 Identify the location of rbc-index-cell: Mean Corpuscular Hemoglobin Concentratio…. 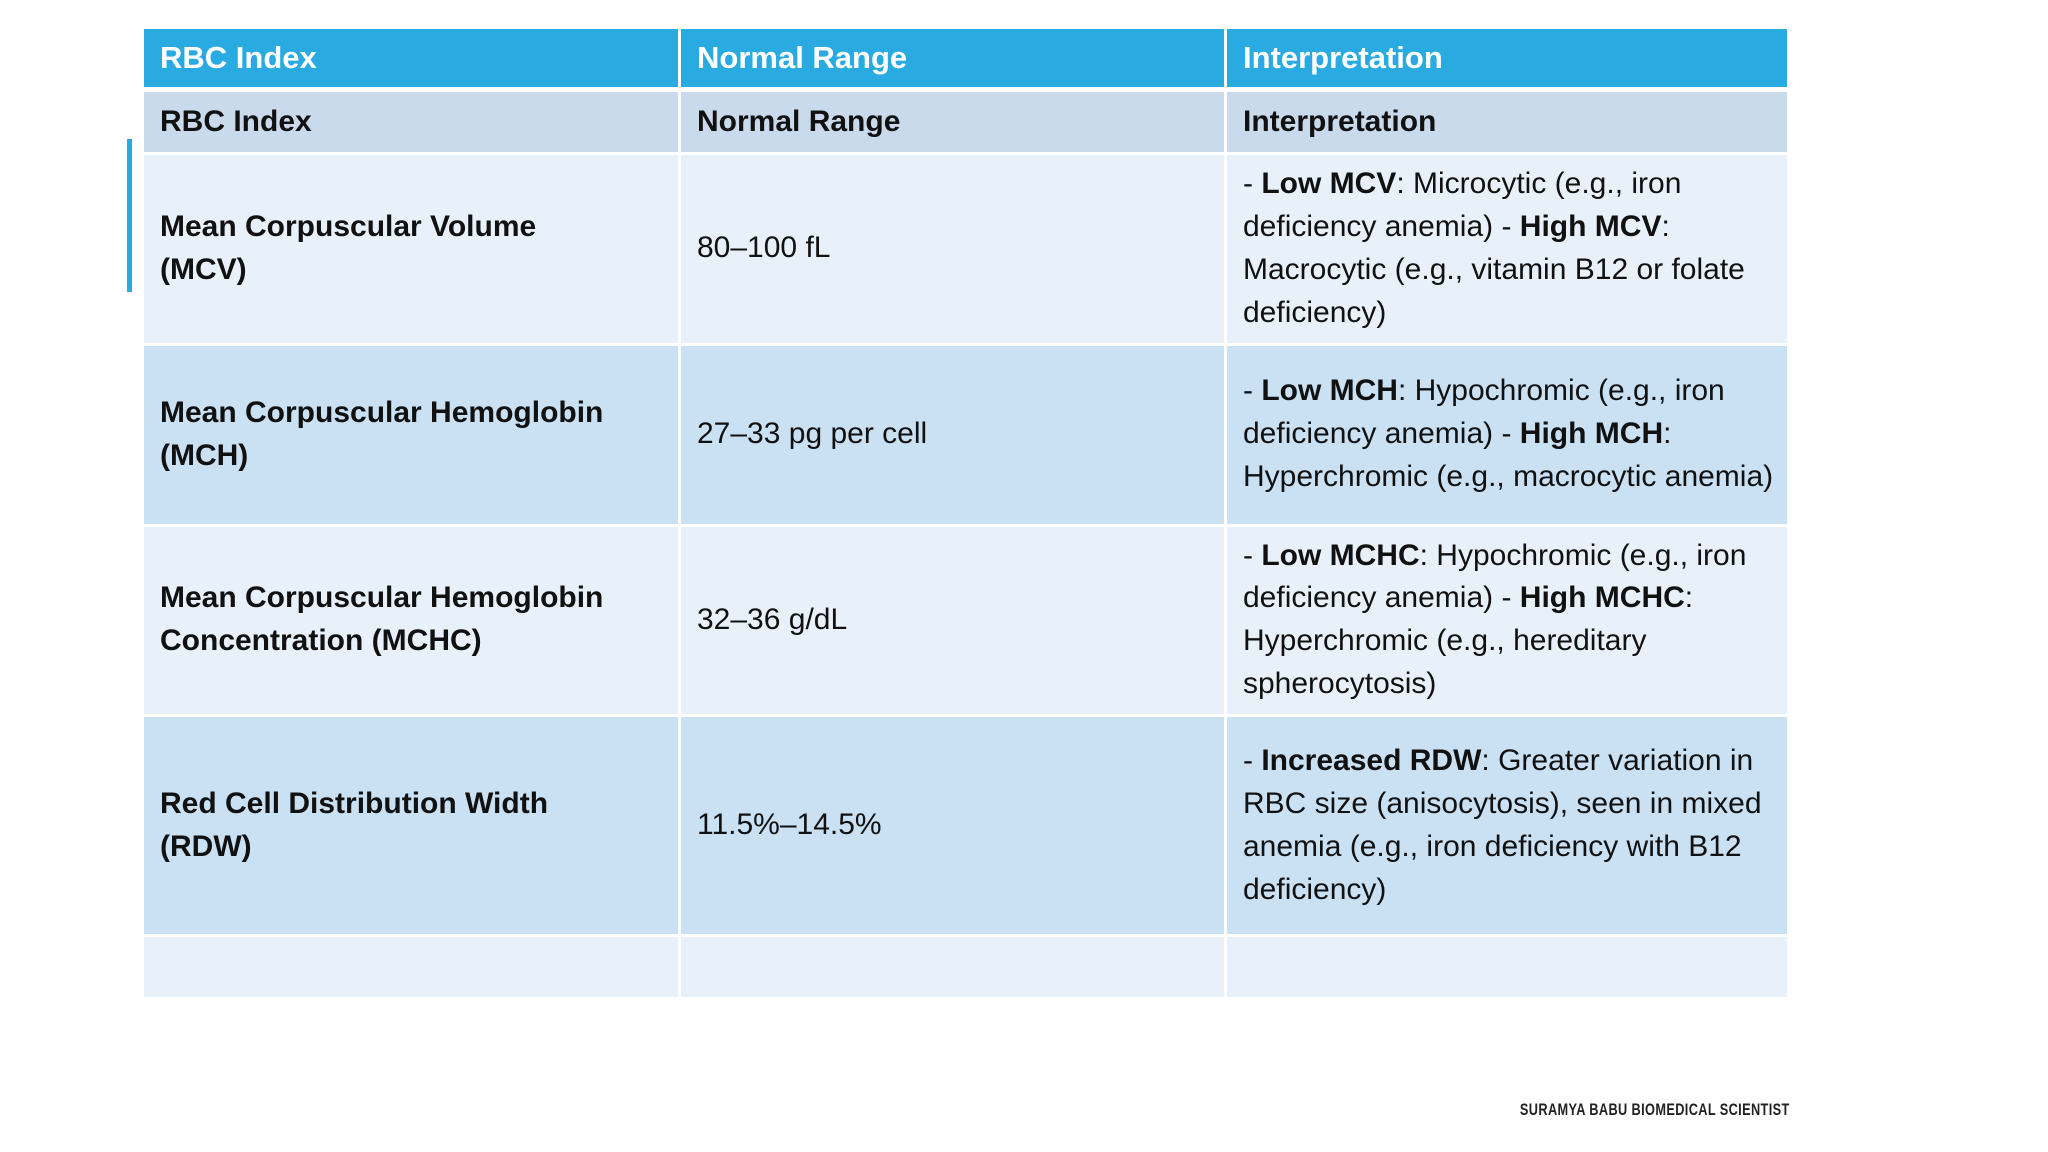
(411, 620).